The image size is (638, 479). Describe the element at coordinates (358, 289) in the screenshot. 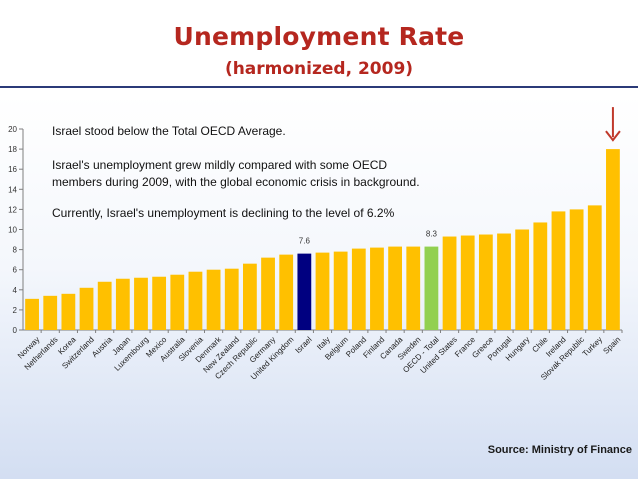

I see `bar-poland` at that location.